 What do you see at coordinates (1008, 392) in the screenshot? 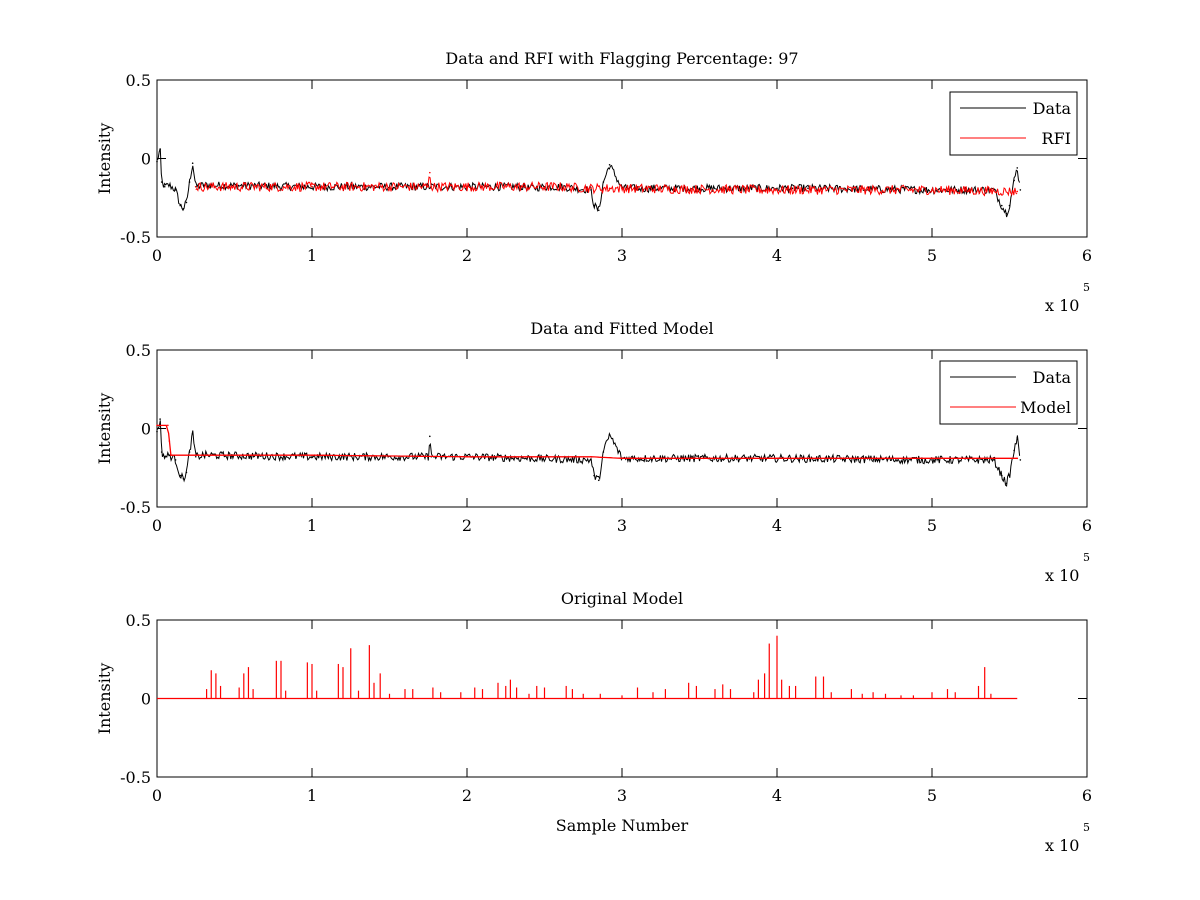
I see `legend: Data Model` at bounding box center [1008, 392].